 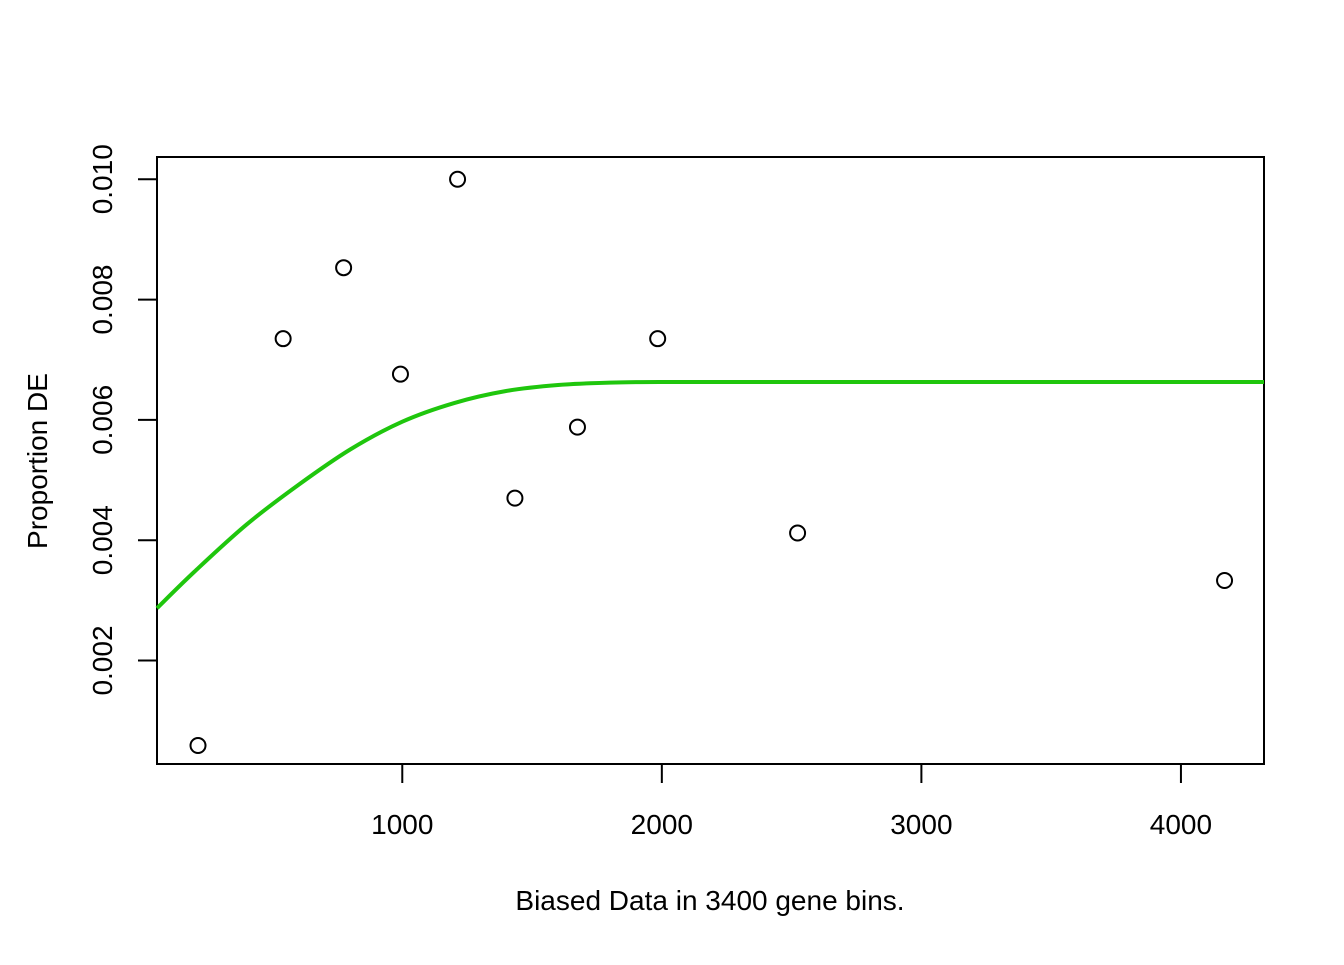 I want to click on y-tick-label: 0.002, so click(x=102, y=660).